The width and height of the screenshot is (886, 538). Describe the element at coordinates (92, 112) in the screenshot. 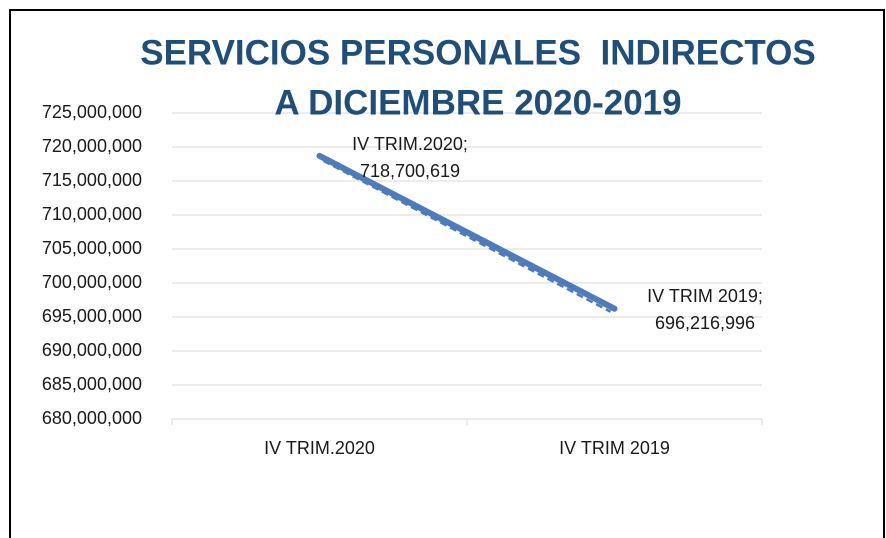

I see `y-tick-label: 725,000,000` at that location.